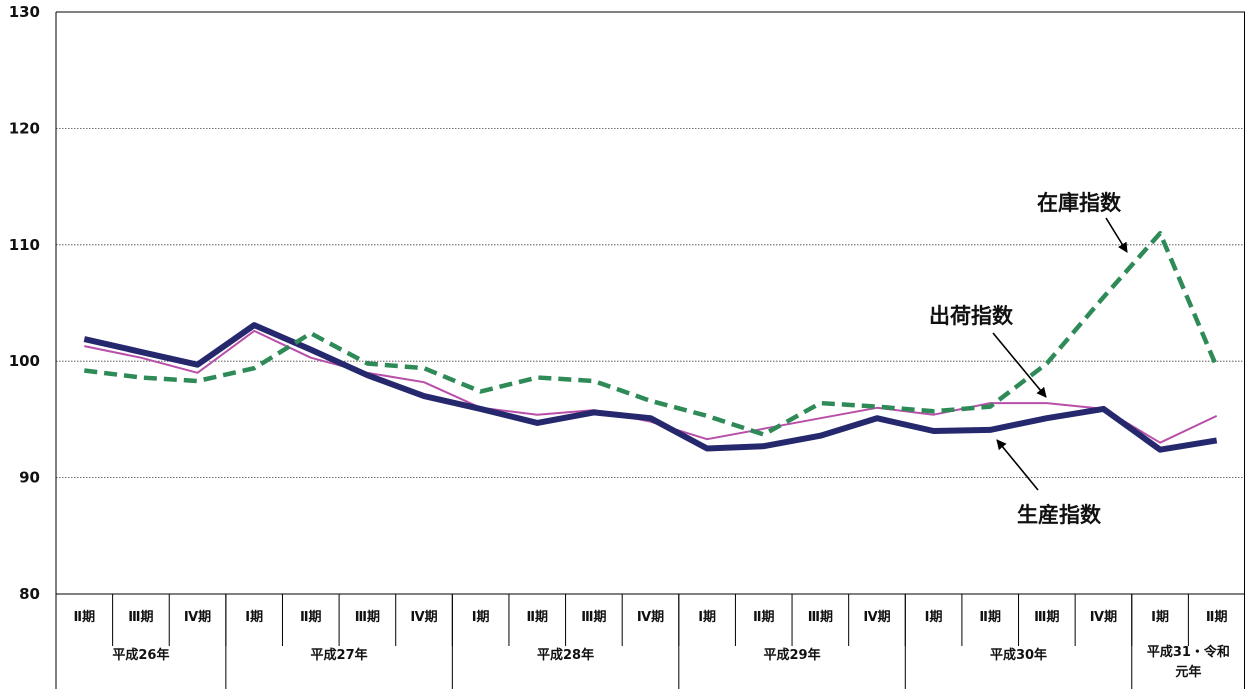  What do you see at coordinates (792, 655) in the screenshot?
I see `x-group-label: 平成29年` at bounding box center [792, 655].